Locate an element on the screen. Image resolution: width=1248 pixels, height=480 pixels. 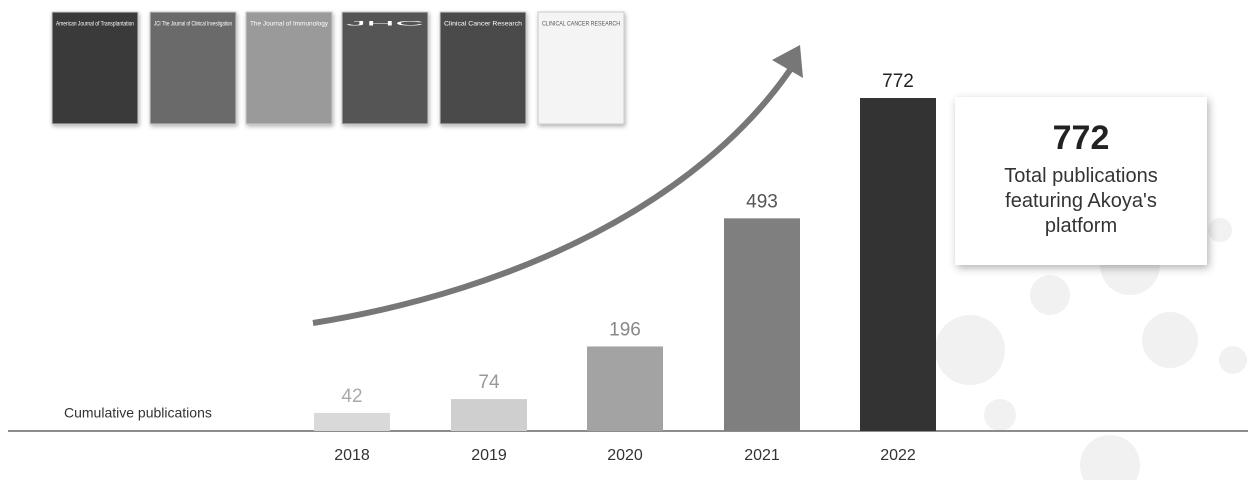
cover-title: The Journal of Immunology is located at coordinates (289, 25).